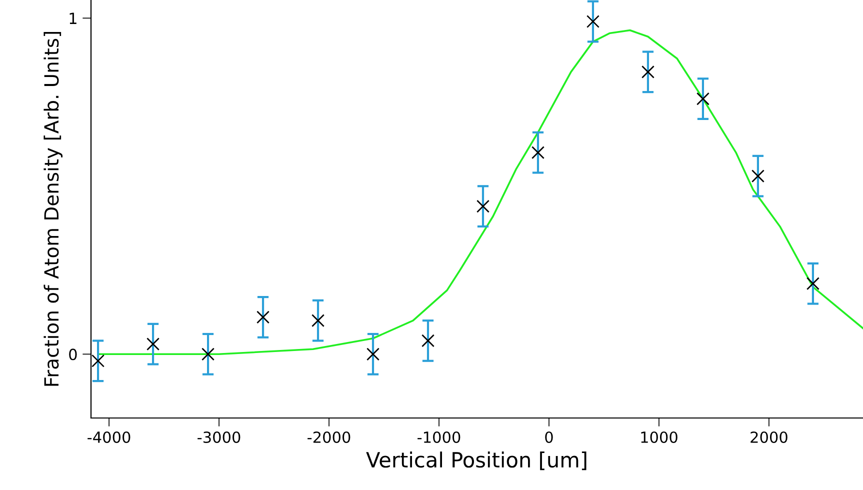 Image resolution: width=863 pixels, height=490 pixels. Describe the element at coordinates (109, 437) in the screenshot. I see `x-tick-label: -4000` at that location.